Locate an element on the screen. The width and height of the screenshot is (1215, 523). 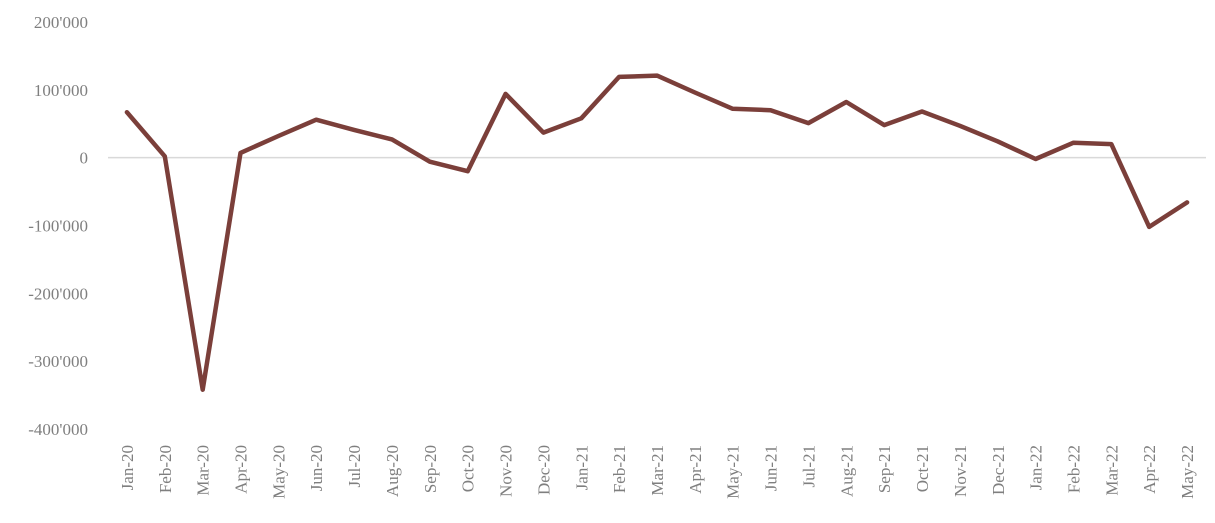
x-tick-label: Jan-22 is located at coordinates (1036, 467).